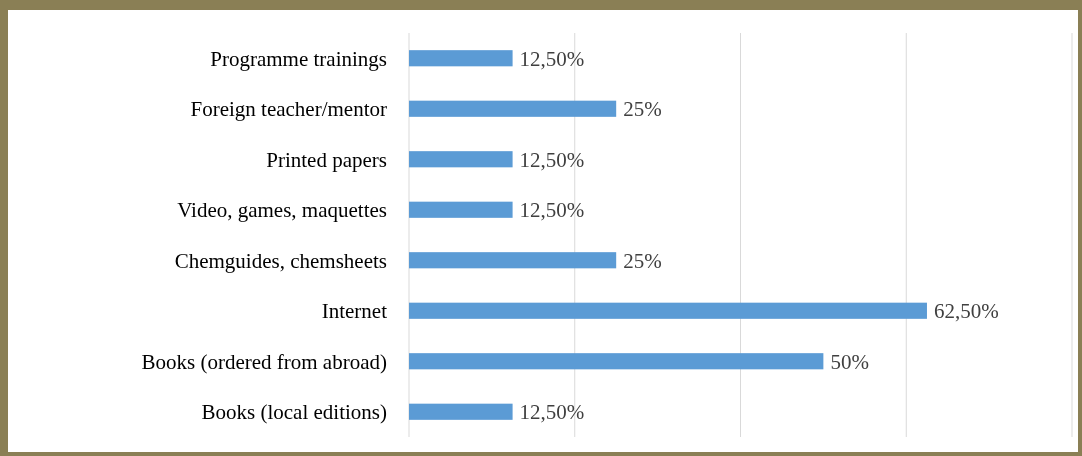 This screenshot has height=456, width=1082. Describe the element at coordinates (966, 311) in the screenshot. I see `data-label: 62,50%` at that location.